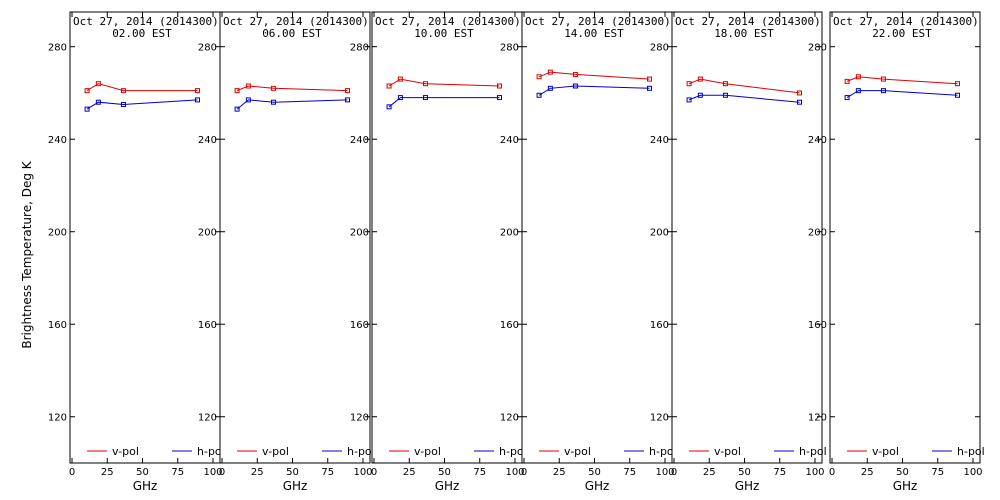 The image size is (1000, 500). Describe the element at coordinates (444, 33) in the screenshot. I see `panel-time-title: 10.00 EST` at that location.